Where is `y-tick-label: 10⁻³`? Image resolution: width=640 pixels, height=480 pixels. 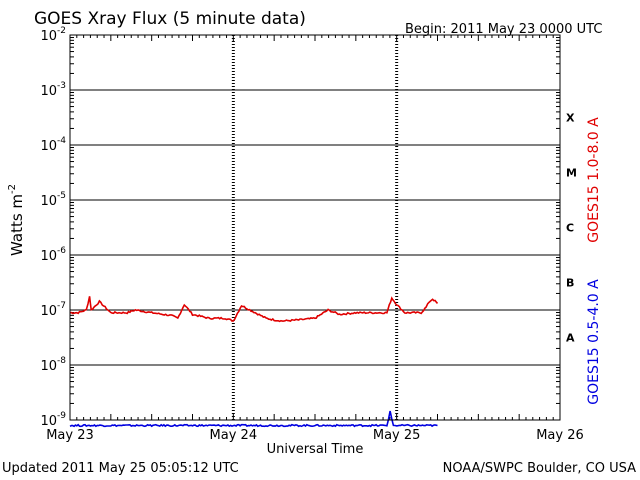
y-tick-label: 10⁻³ is located at coordinates (53, 90).